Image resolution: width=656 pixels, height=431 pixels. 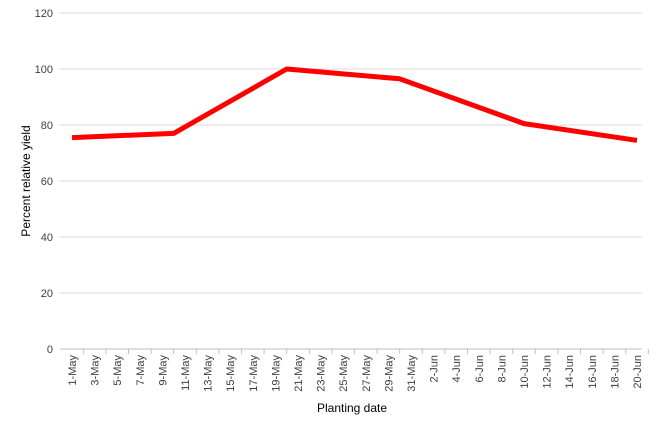 I want to click on y-tick-label: 80, so click(x=47, y=126).